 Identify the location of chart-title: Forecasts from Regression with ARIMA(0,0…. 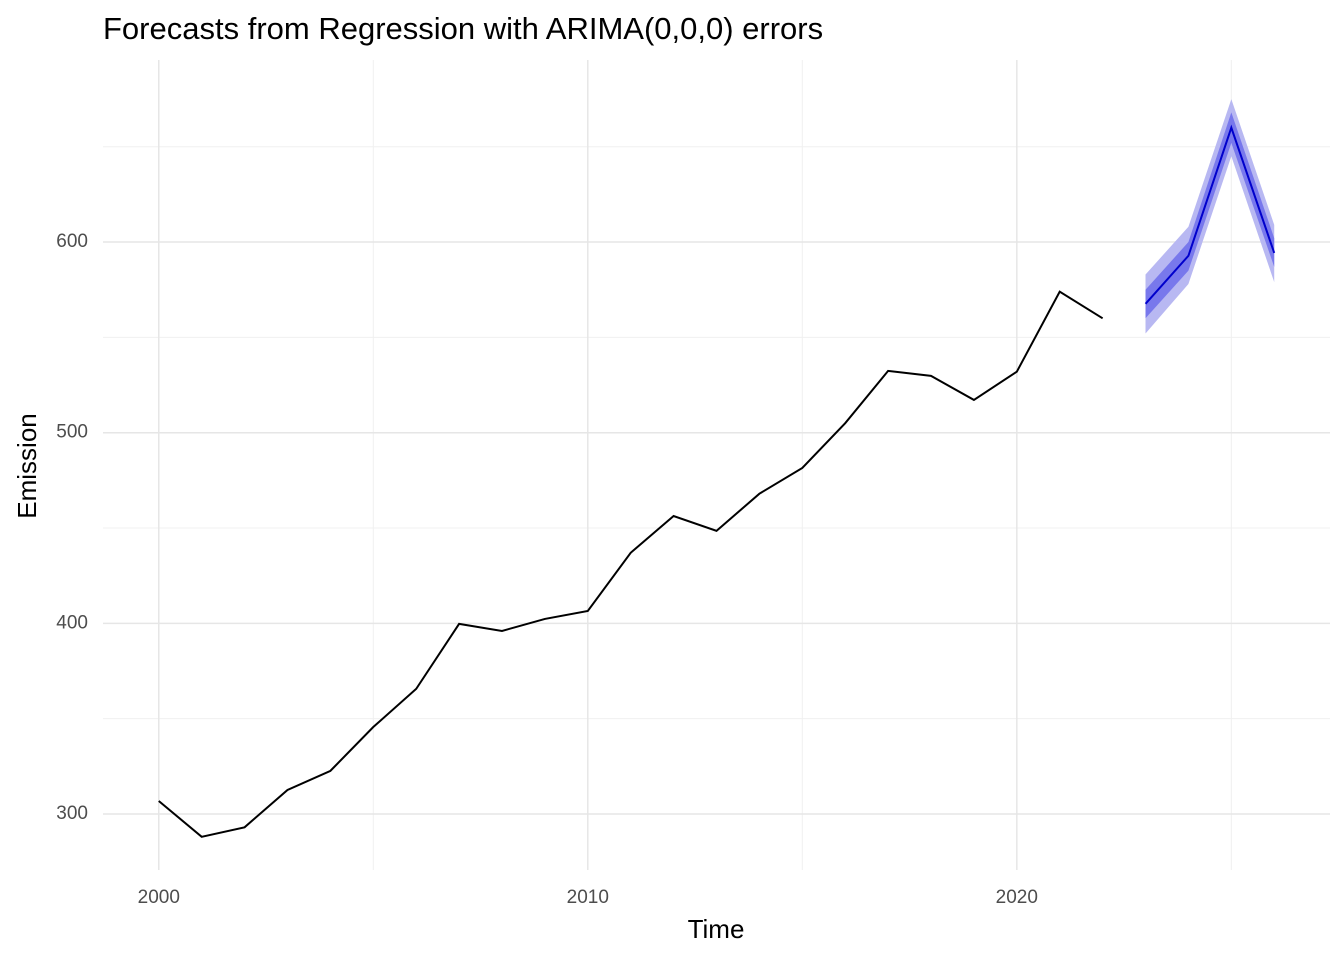
(463, 28).